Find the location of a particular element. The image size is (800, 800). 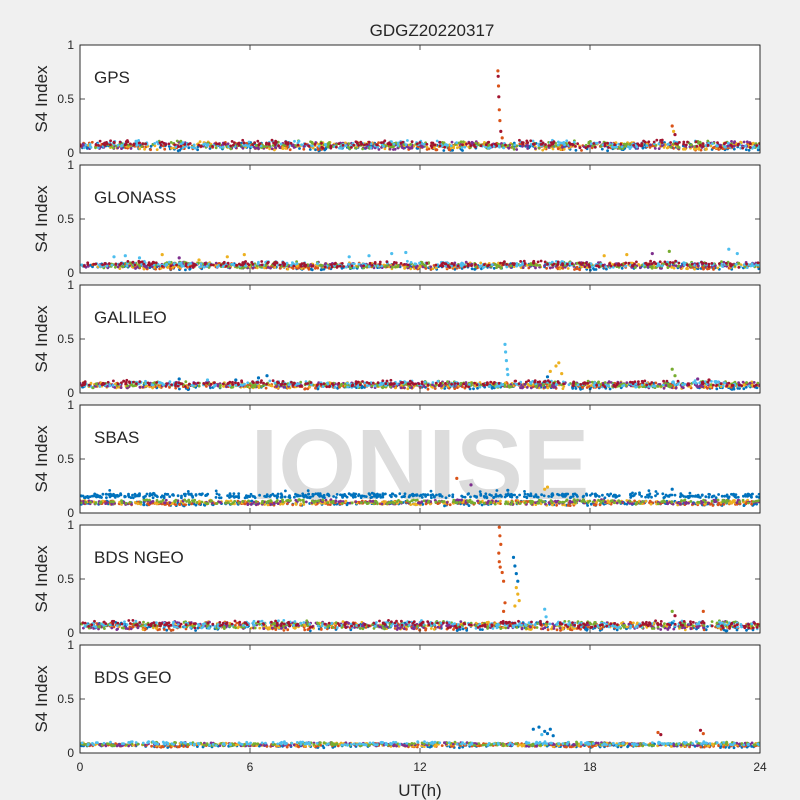

panel-label: GALILEO is located at coordinates (130, 317).